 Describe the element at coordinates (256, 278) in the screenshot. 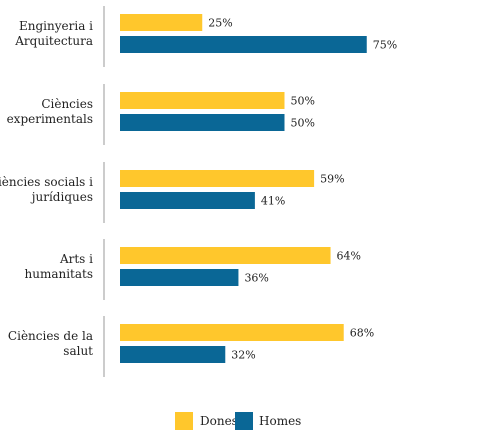

I see `data-label: 36%` at that location.